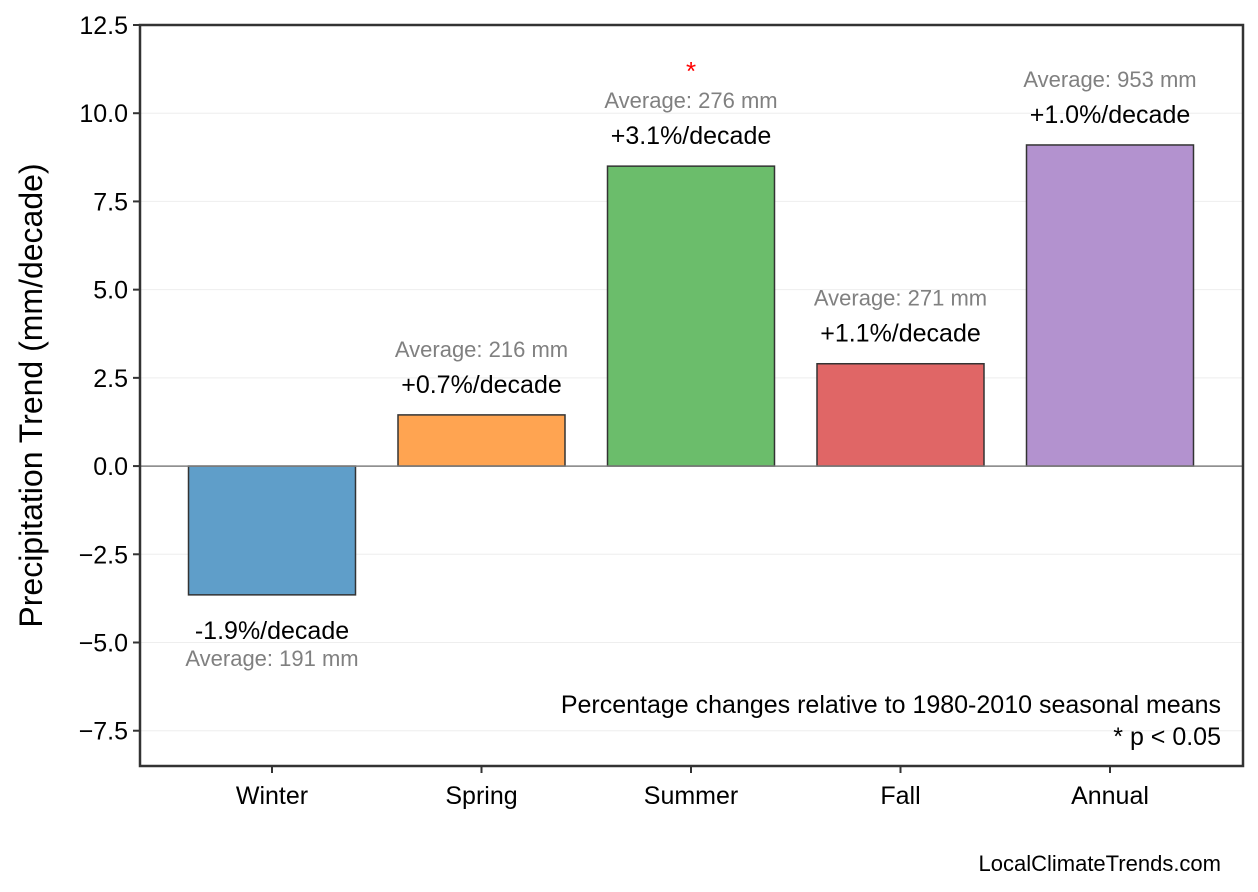  Describe the element at coordinates (481, 440) in the screenshot. I see `bar-spring` at that location.